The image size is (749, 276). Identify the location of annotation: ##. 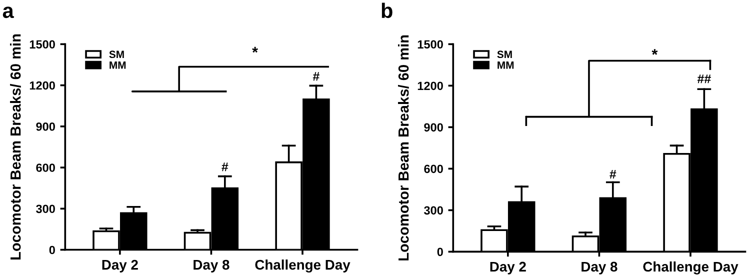
(704, 79).